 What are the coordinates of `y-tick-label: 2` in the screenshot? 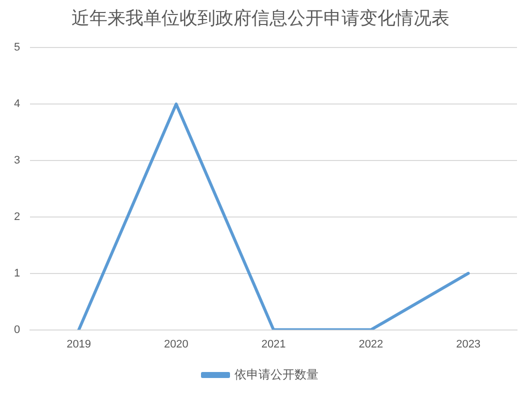 It's located at (17, 216).